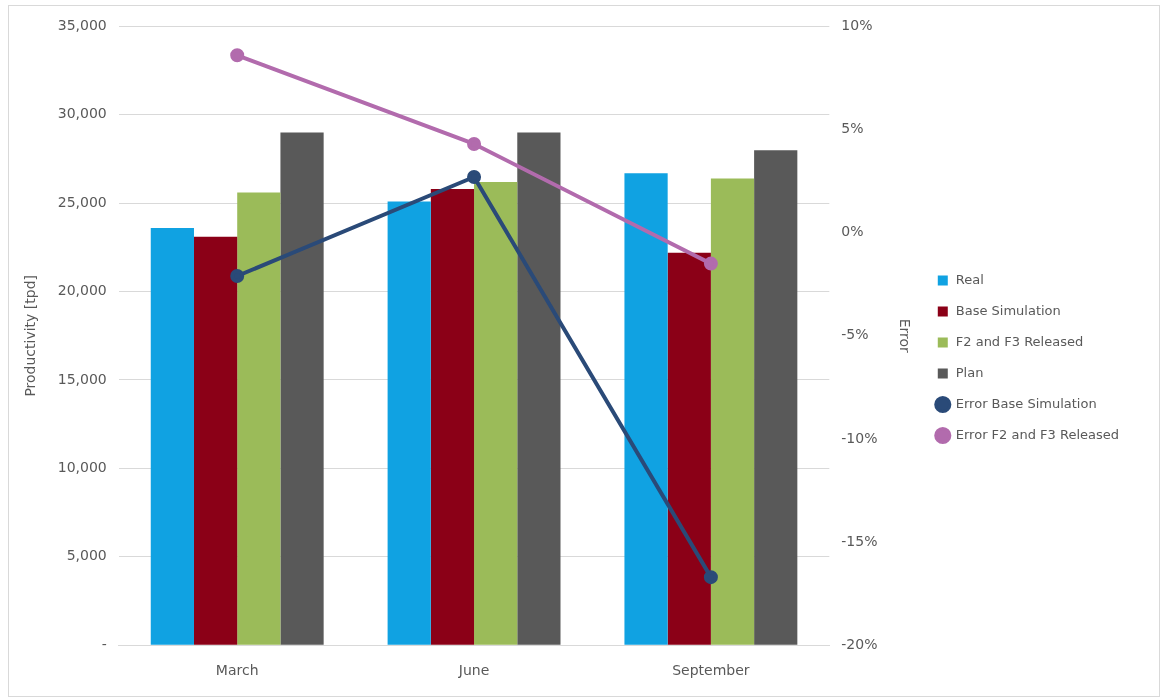 This screenshot has height=700, width=1165. I want to click on y-tick-label: 35,000, so click(82, 25).